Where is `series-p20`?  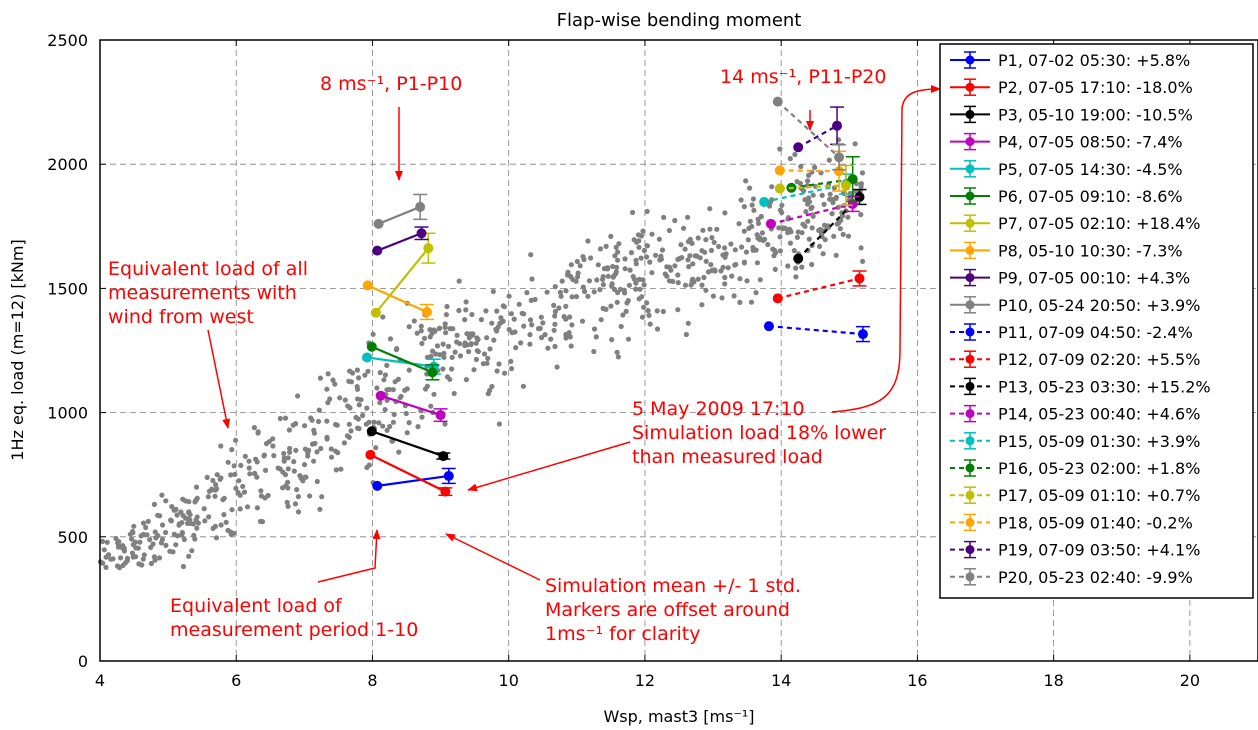 series-p20 is located at coordinates (809, 133).